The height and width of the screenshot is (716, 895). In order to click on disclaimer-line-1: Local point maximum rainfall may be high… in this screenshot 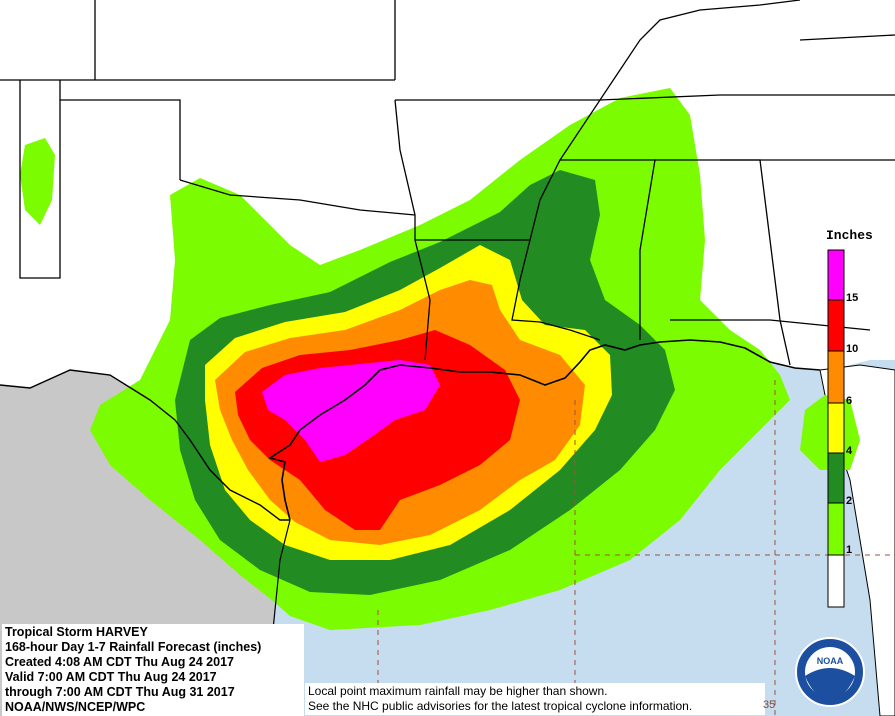, I will do `click(458, 691)`.